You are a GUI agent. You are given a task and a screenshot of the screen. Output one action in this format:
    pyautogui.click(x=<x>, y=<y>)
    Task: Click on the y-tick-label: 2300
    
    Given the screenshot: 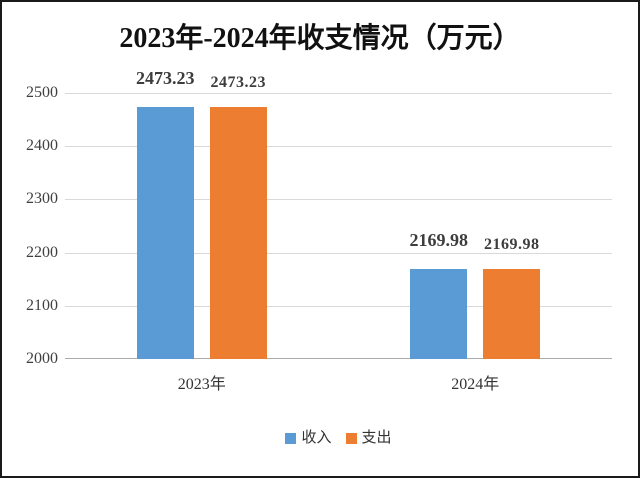 What is the action you would take?
    pyautogui.click(x=42, y=199)
    